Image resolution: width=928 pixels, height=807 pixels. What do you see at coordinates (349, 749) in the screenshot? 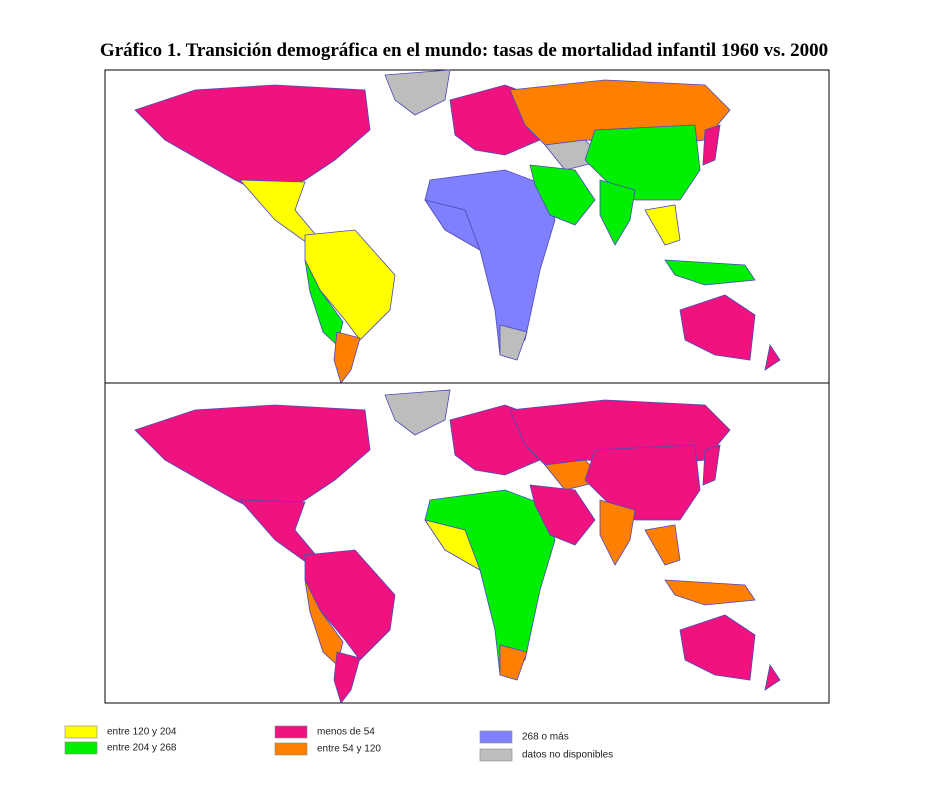
I see `legend-label: entre 54 y 120` at bounding box center [349, 749].